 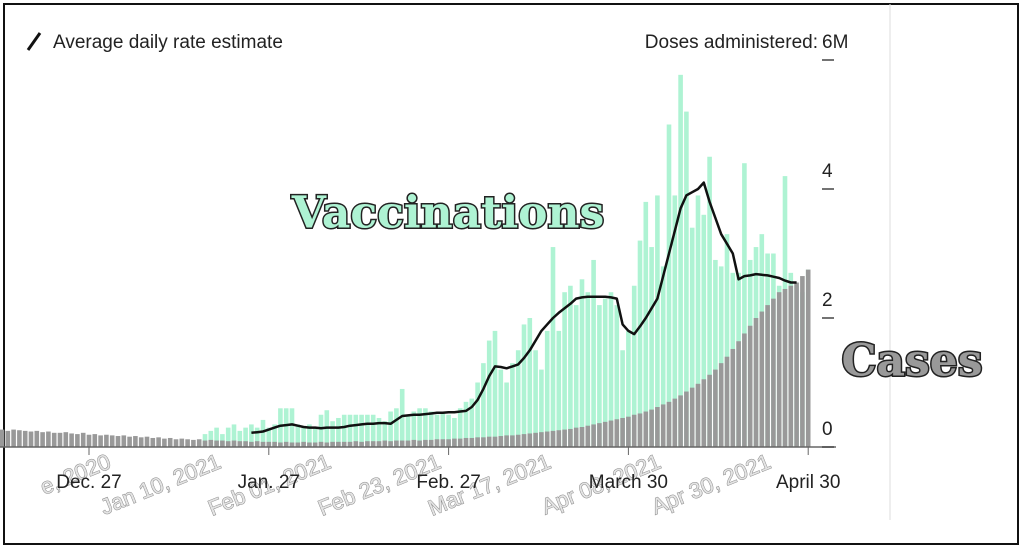 What do you see at coordinates (168, 42) in the screenshot?
I see `legend-label: Average daily rate estimate` at bounding box center [168, 42].